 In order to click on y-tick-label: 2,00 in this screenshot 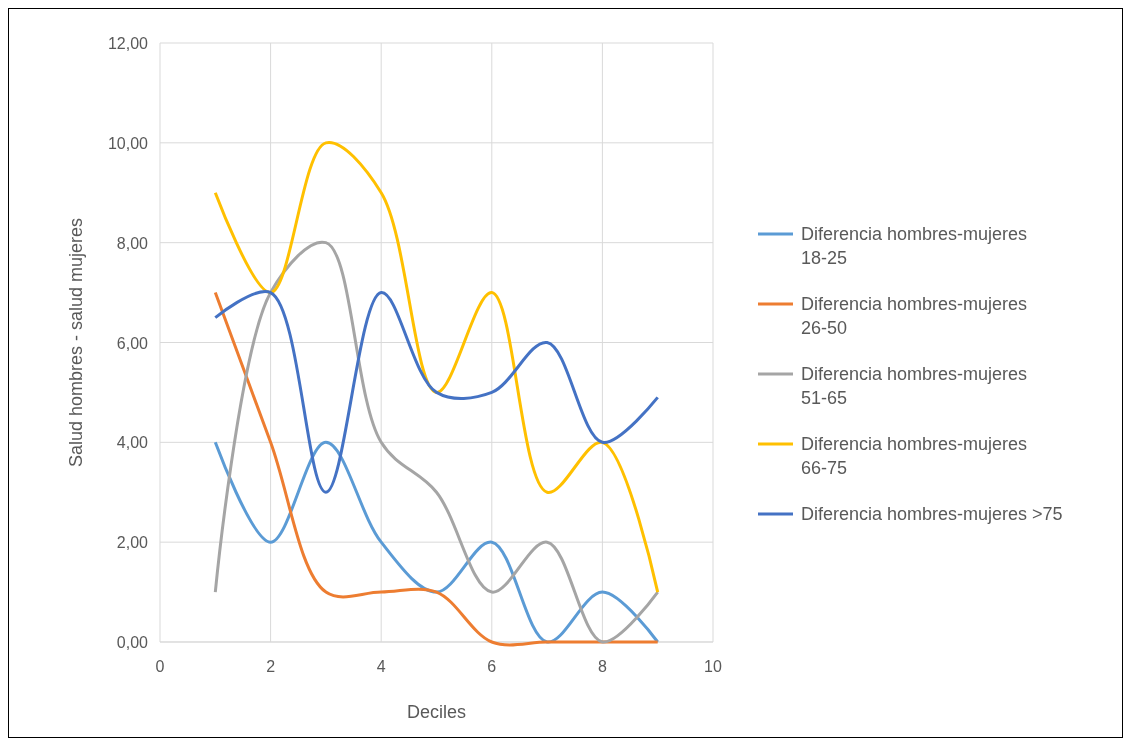, I will do `click(132, 543)`.